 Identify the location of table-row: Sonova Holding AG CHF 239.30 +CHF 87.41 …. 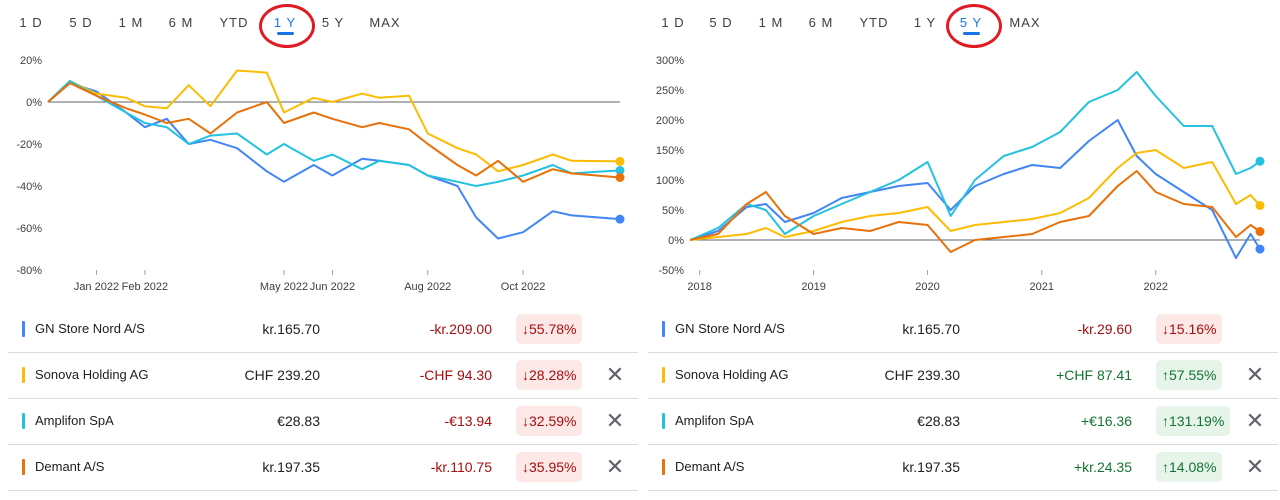
(963, 375).